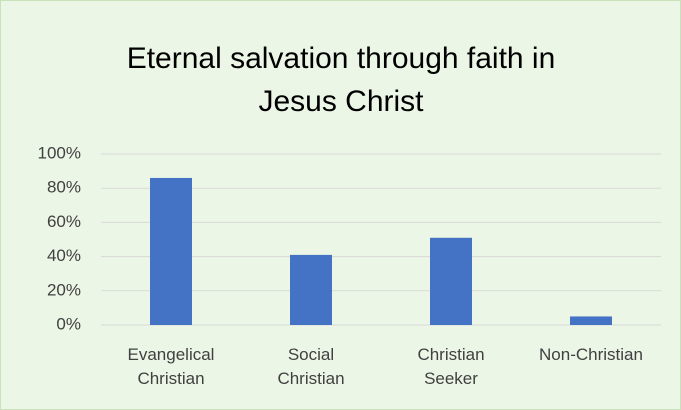 The height and width of the screenshot is (410, 681). Describe the element at coordinates (68, 323) in the screenshot. I see `y-tick-label: 0%` at that location.